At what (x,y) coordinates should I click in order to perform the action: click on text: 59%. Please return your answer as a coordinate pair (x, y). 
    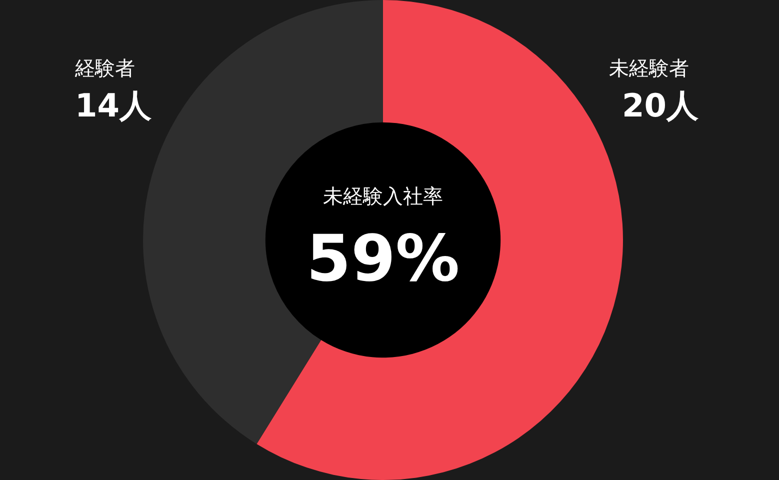
    Looking at the image, I should click on (383, 259).